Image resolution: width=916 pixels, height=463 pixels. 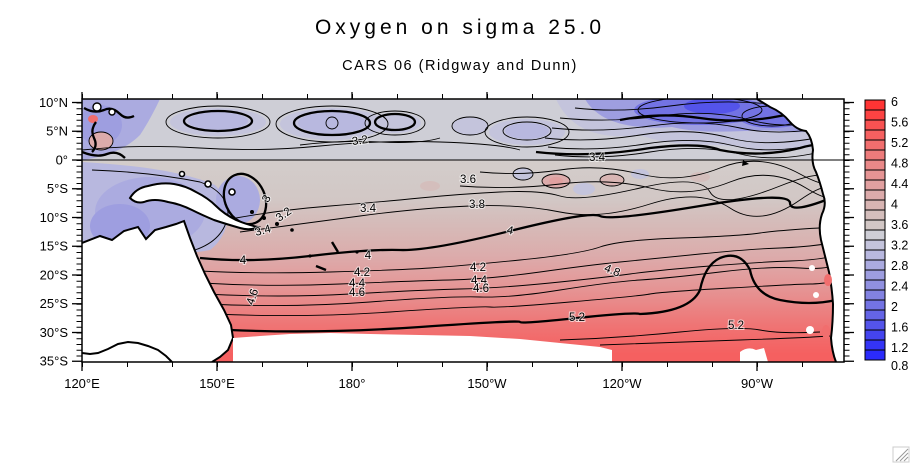 I want to click on longitude-axis-labels: 120°E 150°E 180° 150°W 120°W 90°W, so click(x=418, y=383).